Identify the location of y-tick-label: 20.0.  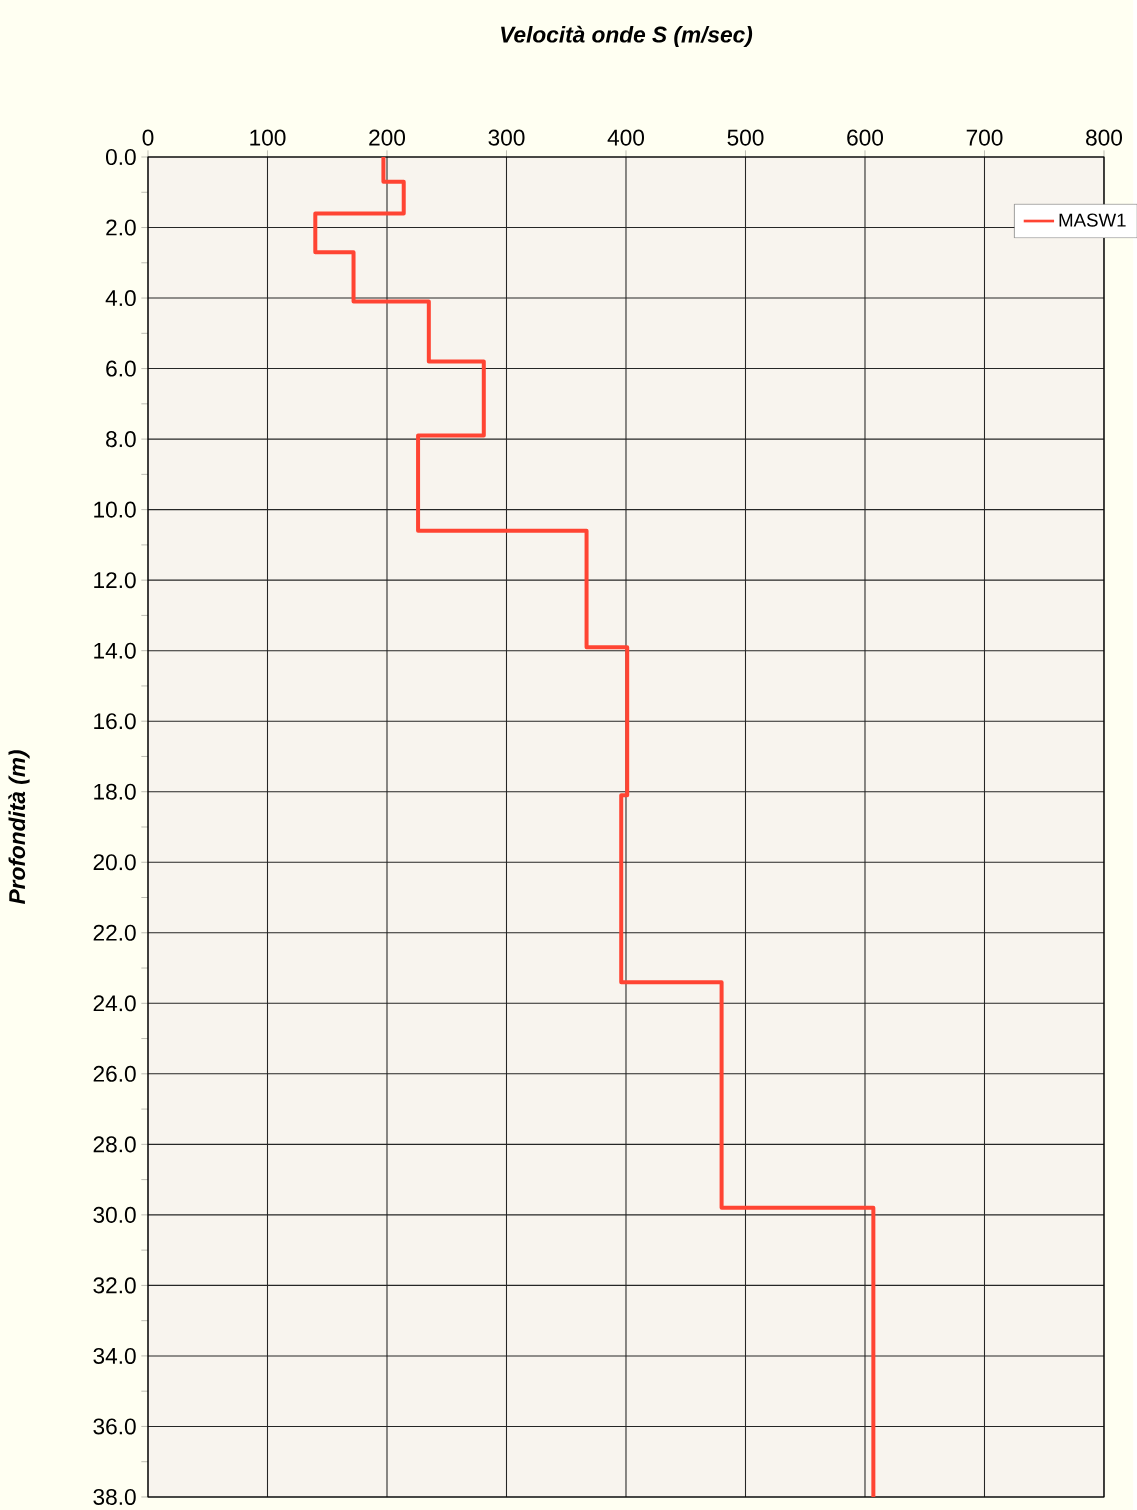
(114, 862).